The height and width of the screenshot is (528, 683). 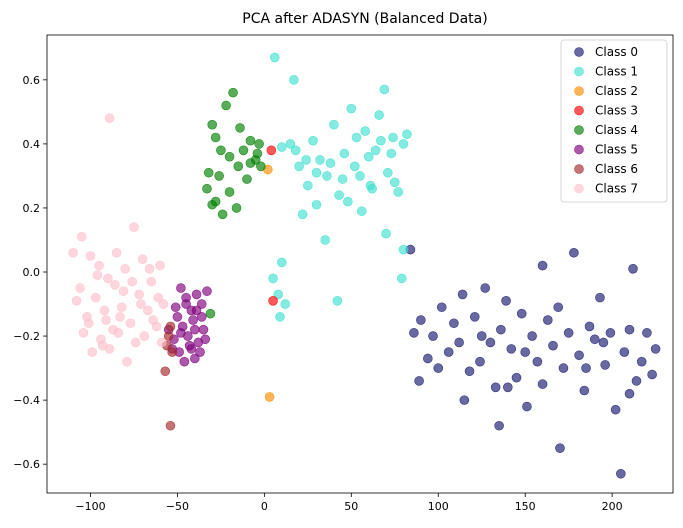 I want to click on x-tick-label: −50, so click(x=177, y=506).